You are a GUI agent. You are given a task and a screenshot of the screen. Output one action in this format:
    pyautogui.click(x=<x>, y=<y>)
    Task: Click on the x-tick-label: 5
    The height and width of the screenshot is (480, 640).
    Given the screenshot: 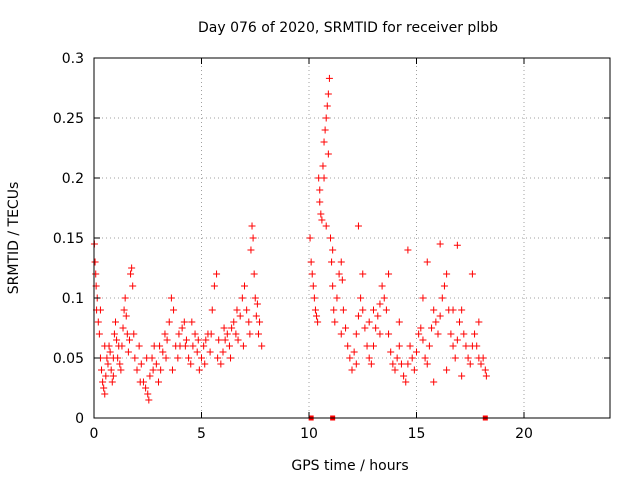 What is the action you would take?
    pyautogui.click(x=201, y=434)
    